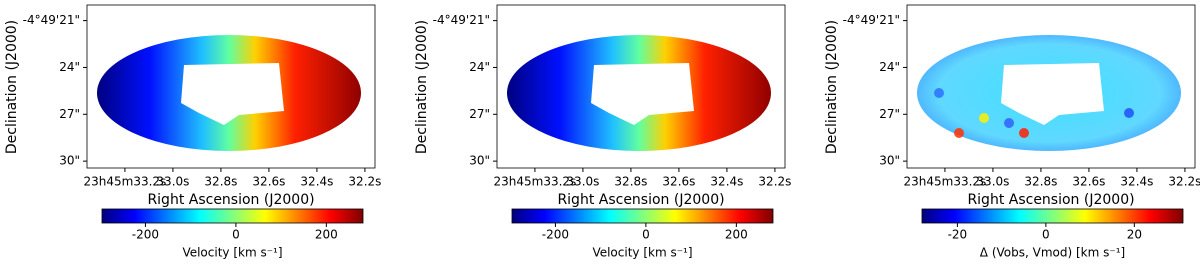 The width and height of the screenshot is (1200, 264). What do you see at coordinates (1052, 253) in the screenshot?
I see `colorbar-label: Δ (Vobs, Vmod) [km s⁻¹]` at bounding box center [1052, 253].